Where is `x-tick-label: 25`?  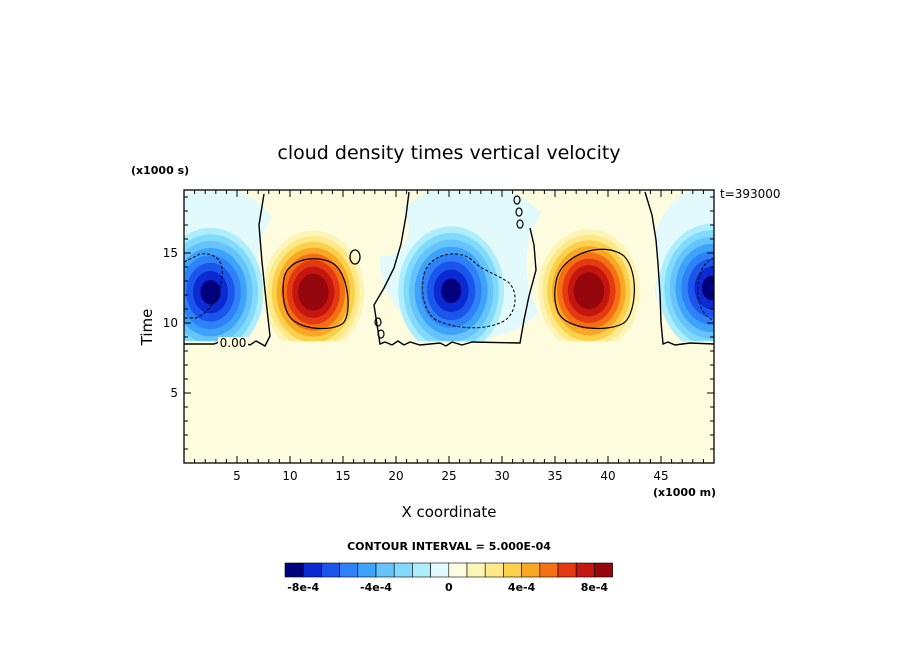
x-tick-label: 25 is located at coordinates (448, 476).